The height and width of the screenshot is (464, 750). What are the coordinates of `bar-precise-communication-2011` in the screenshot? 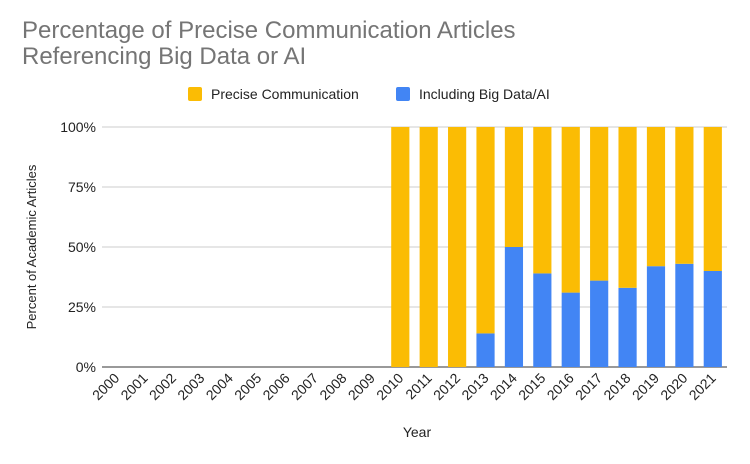 It's located at (428, 247).